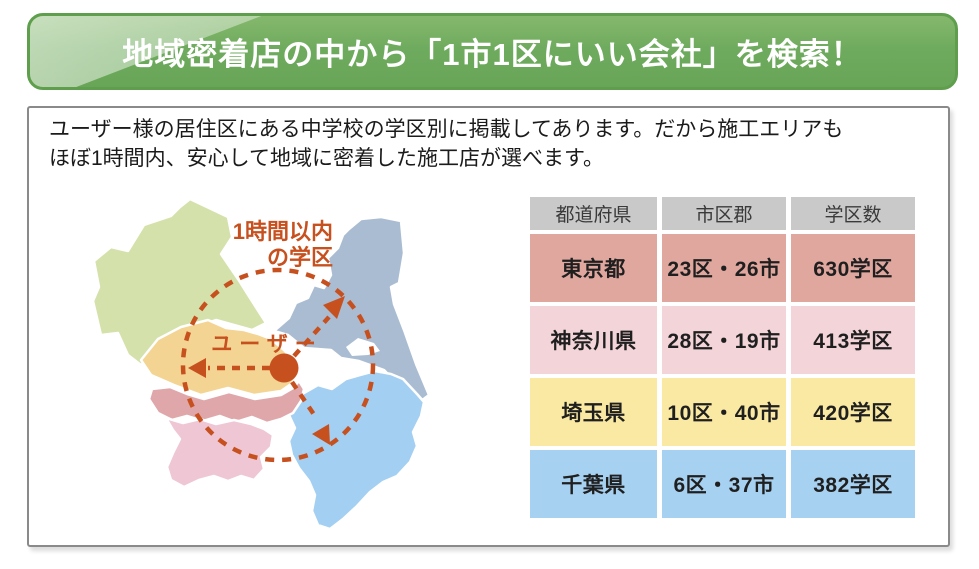 Image resolution: width=979 pixels, height=569 pixels. Describe the element at coordinates (593, 484) in the screenshot. I see `table-cell-chiba-pref: 千葉県` at that location.